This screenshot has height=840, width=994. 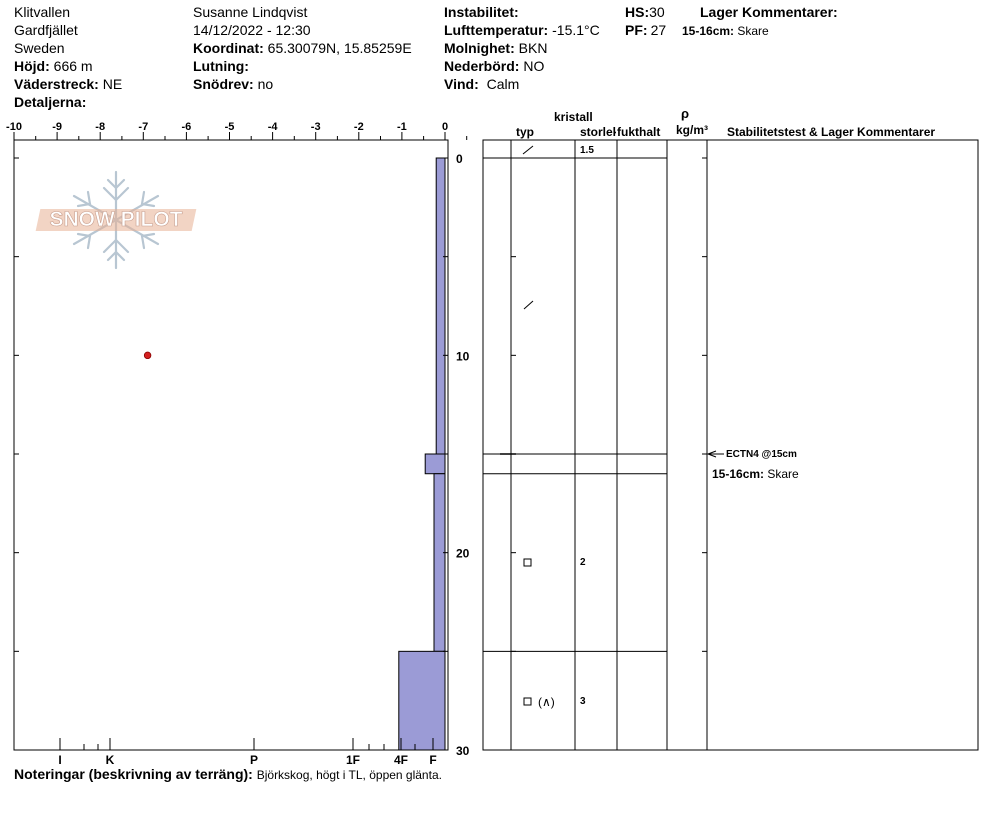 I want to click on details-label: Detaljerna:, so click(x=50, y=102).